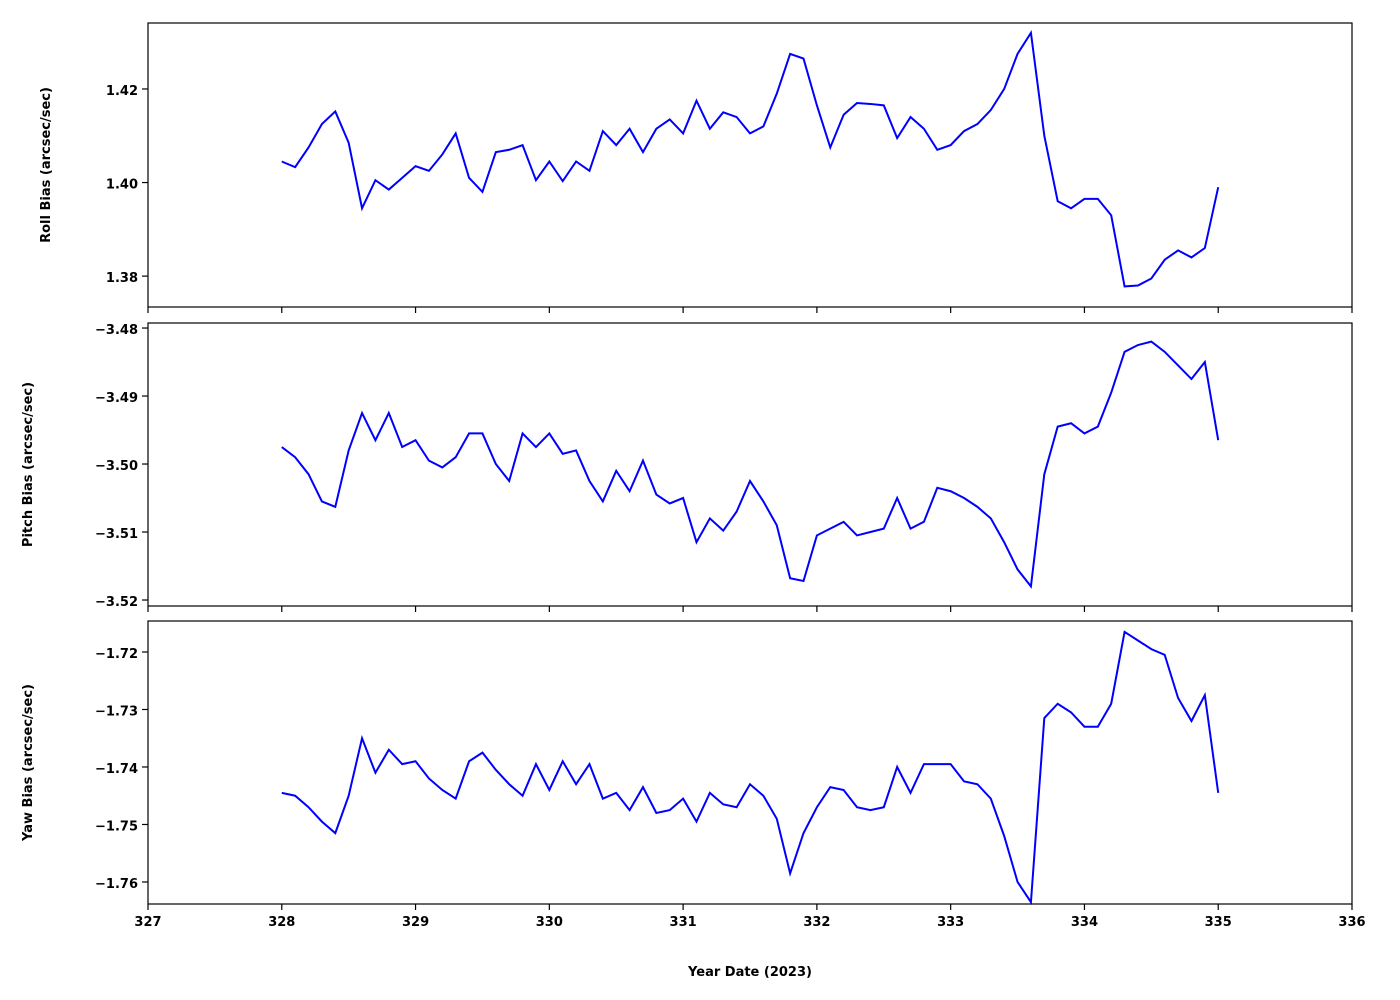 This screenshot has height=1000, width=1400. Describe the element at coordinates (1084, 922) in the screenshot. I see `x-tick-label: 334` at that location.